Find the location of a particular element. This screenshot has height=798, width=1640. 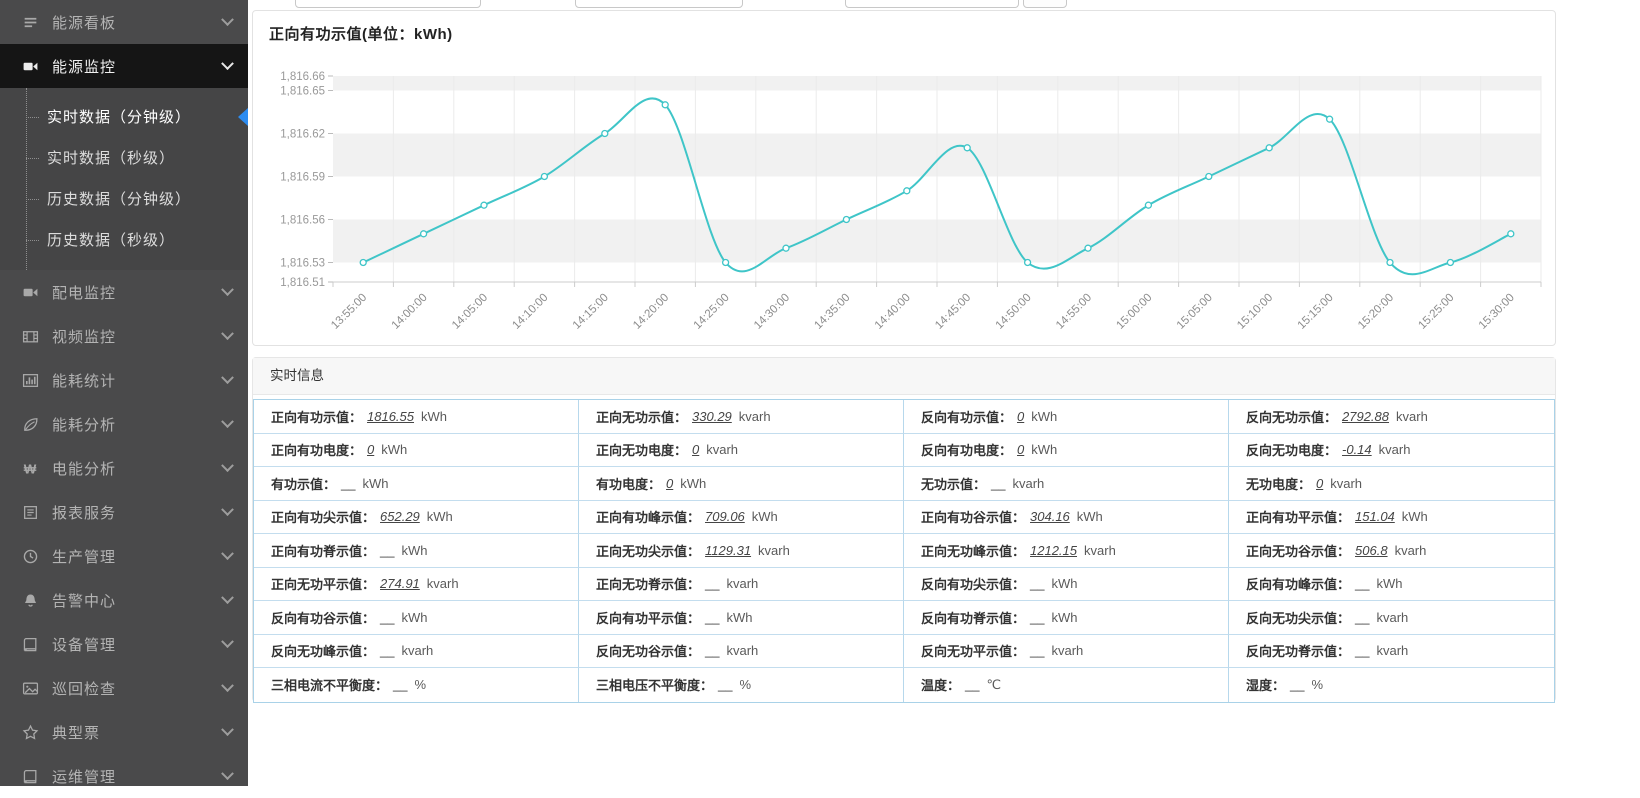

sidebar-item-production-management: 生产管理 is located at coordinates (124, 556).